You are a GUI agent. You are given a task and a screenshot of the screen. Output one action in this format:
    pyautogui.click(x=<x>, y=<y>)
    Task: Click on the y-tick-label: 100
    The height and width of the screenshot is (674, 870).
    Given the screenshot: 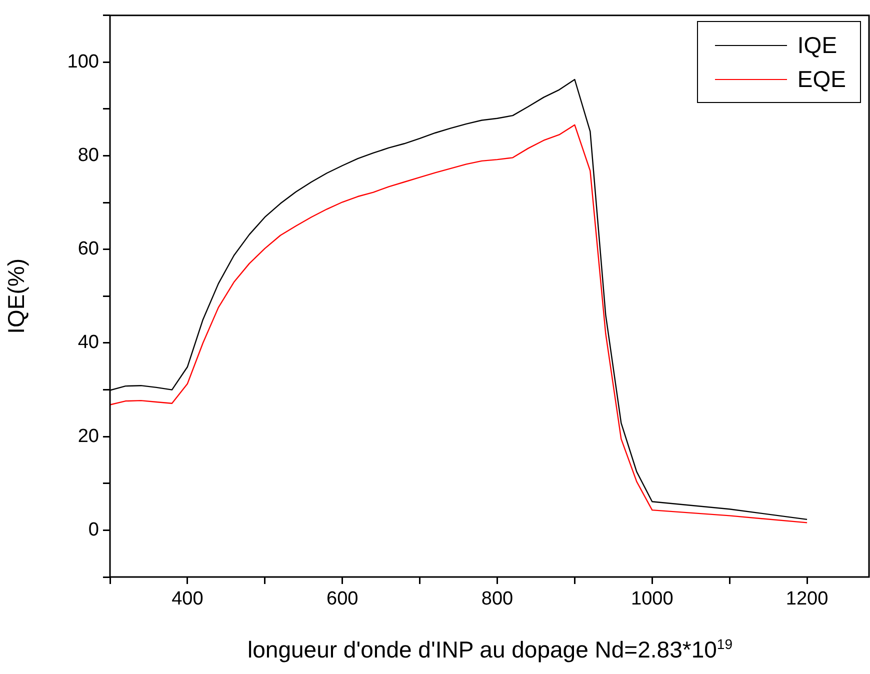 What is the action you would take?
    pyautogui.click(x=83, y=61)
    